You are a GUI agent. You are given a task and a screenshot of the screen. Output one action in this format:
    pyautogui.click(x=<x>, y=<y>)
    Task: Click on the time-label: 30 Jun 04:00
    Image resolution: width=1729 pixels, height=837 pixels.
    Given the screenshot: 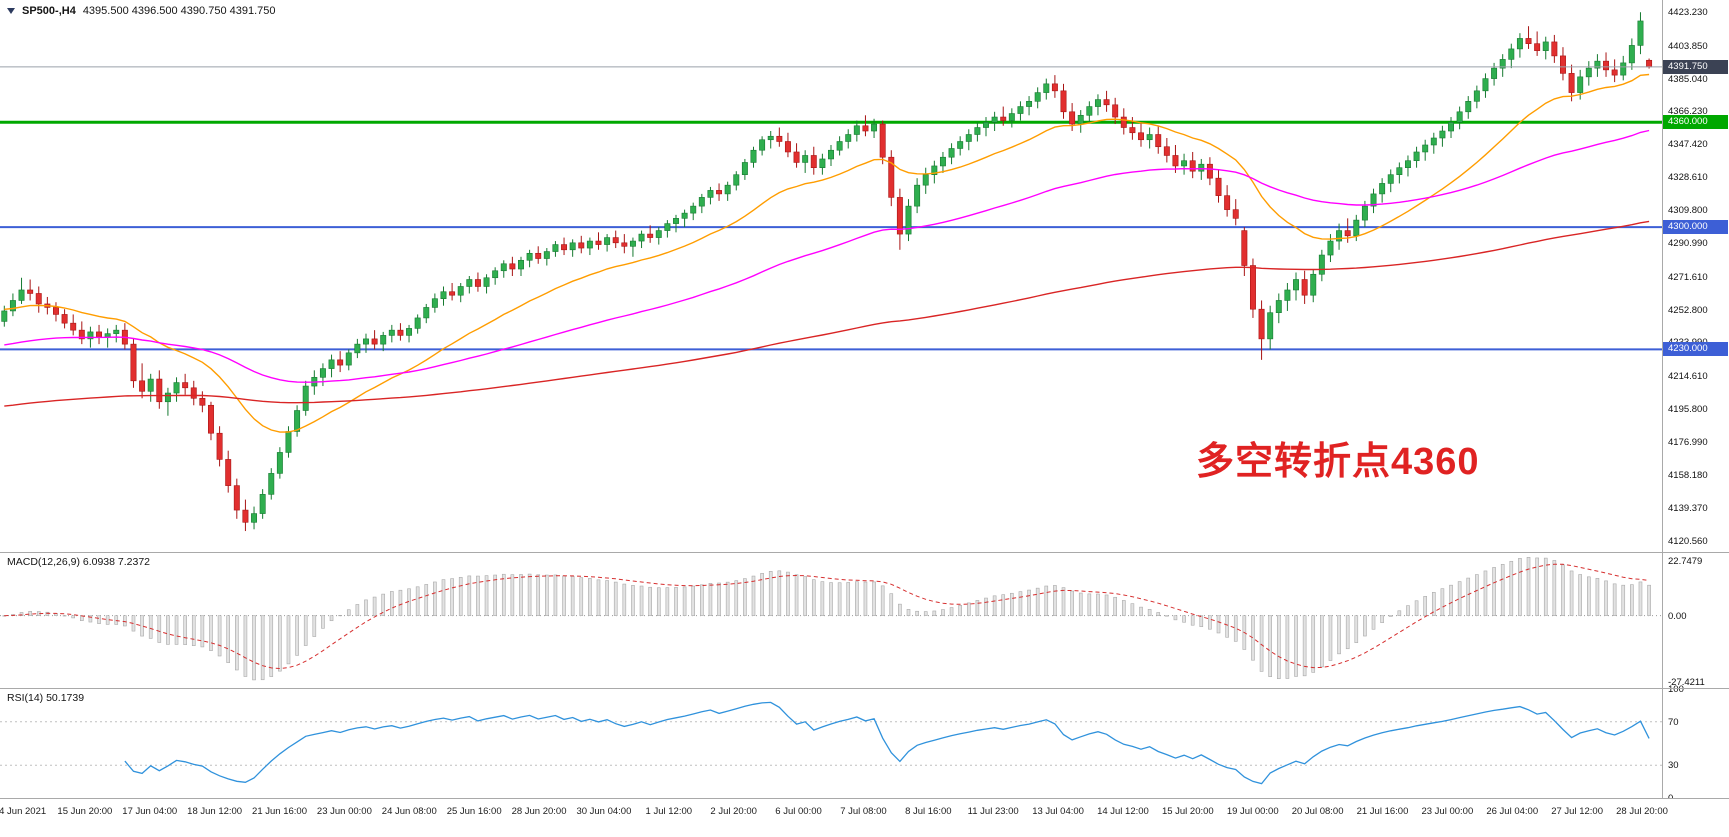 What is the action you would take?
    pyautogui.click(x=604, y=811)
    